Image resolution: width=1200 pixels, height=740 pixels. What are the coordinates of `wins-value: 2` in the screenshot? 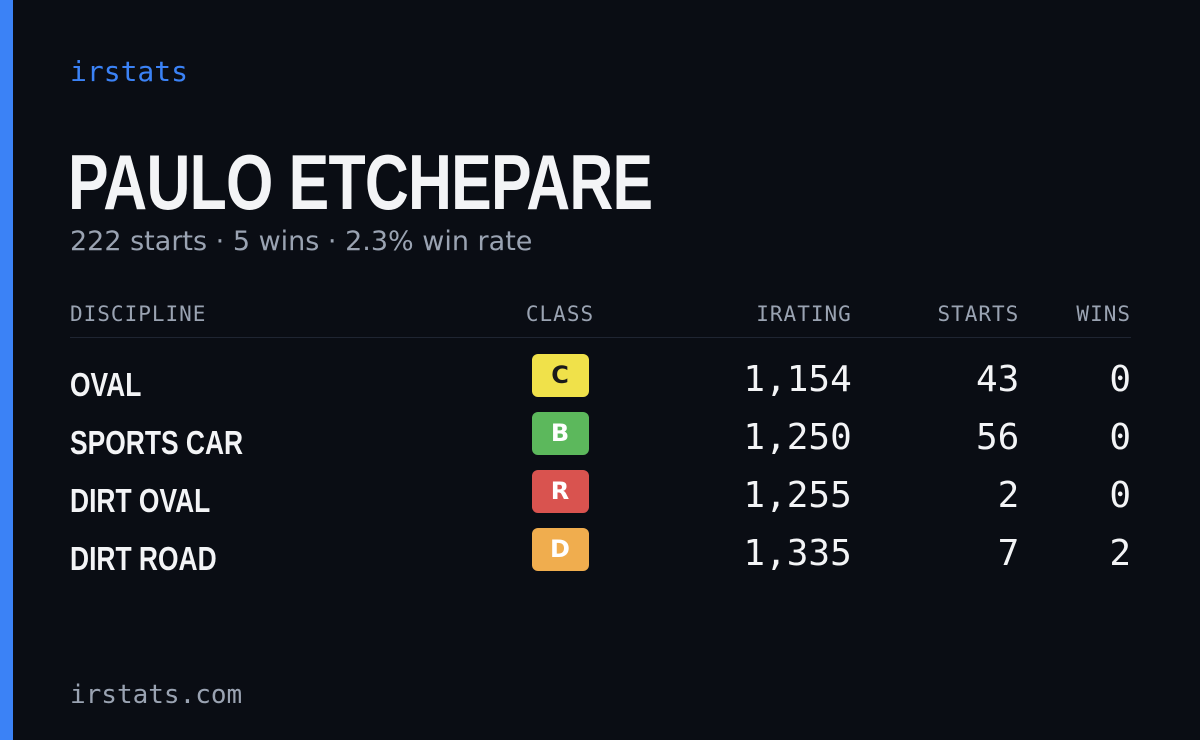 It's located at (1120, 553).